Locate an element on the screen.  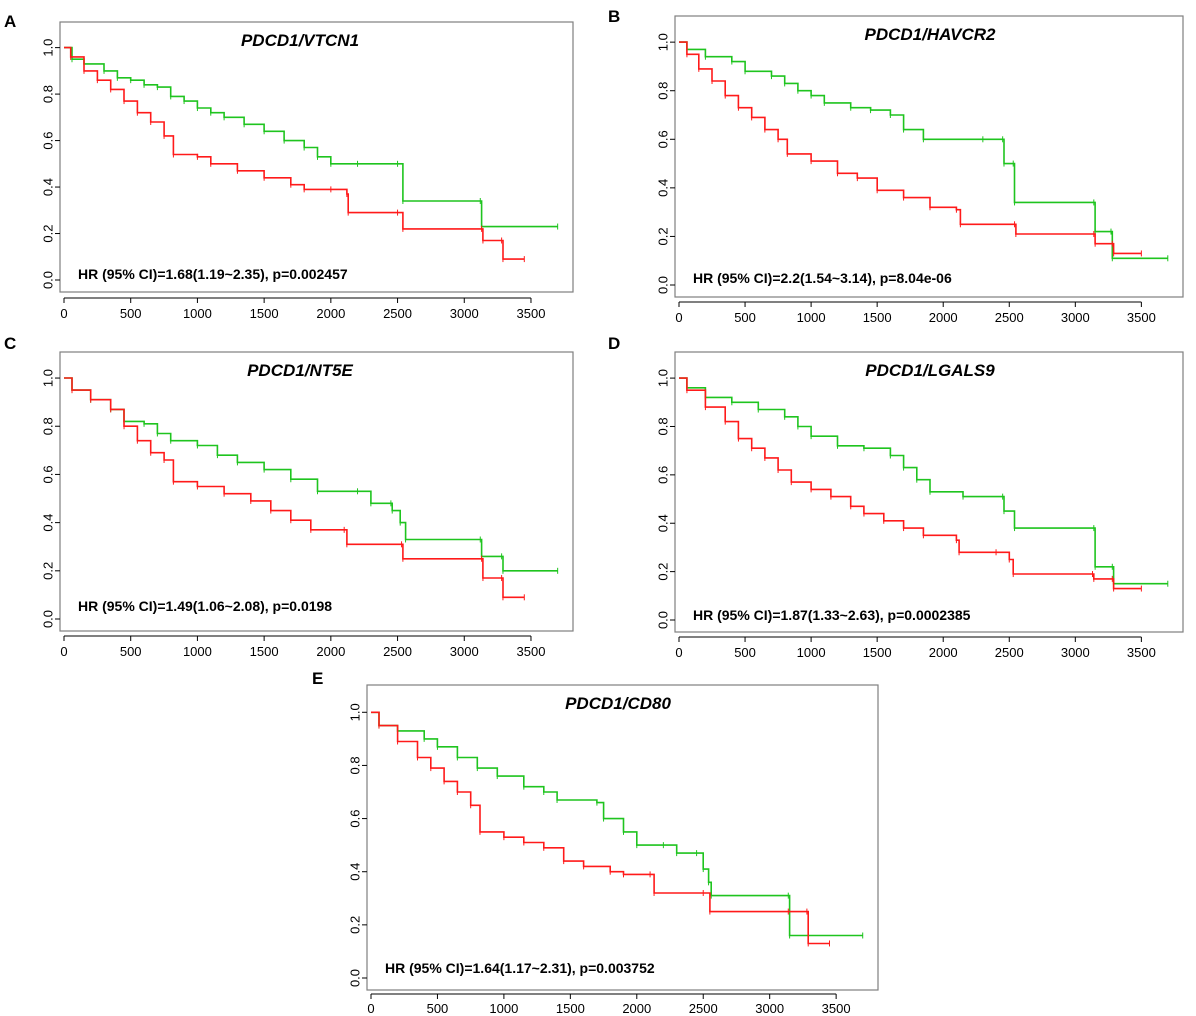
plot-title: PDCD1/LGALS9 is located at coordinates (930, 370).